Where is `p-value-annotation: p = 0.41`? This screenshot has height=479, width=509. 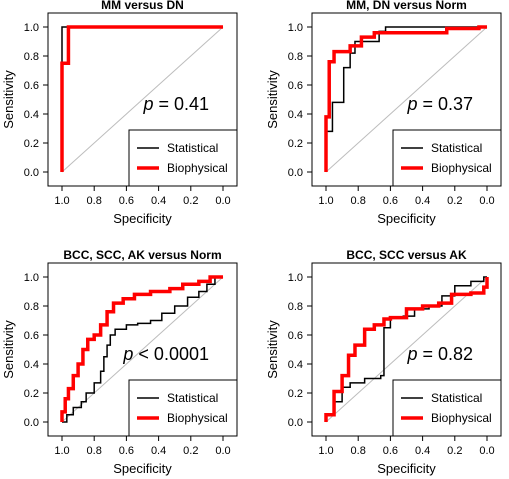 p-value-annotation: p = 0.41 is located at coordinates (175, 104).